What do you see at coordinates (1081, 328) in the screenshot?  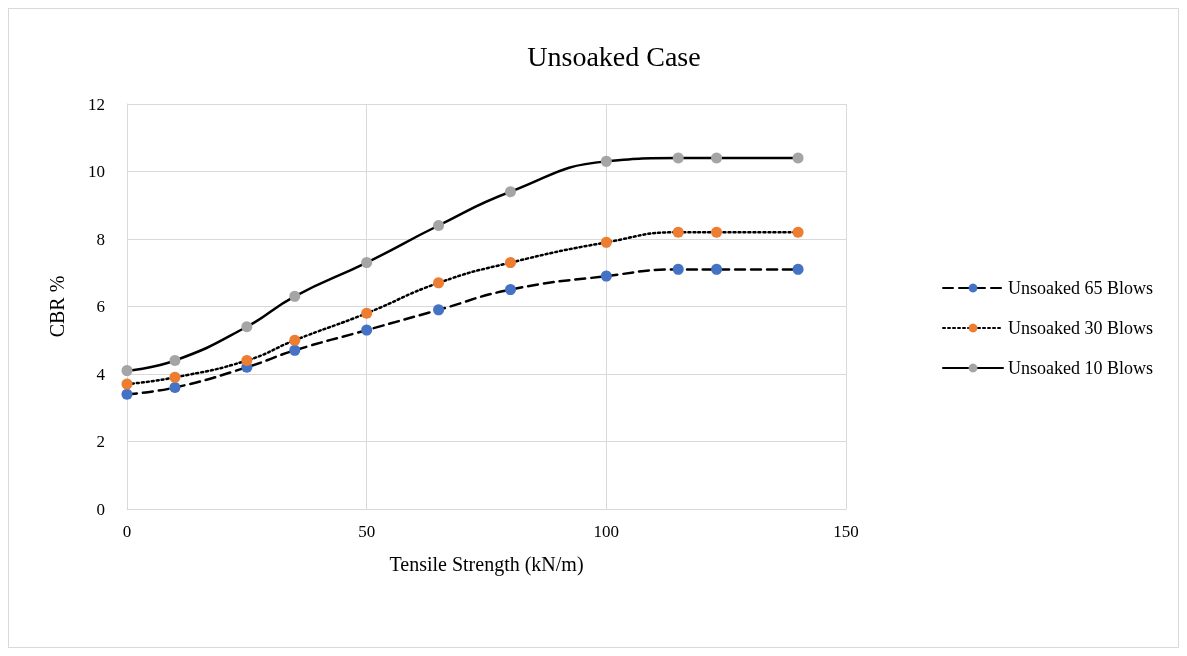 I see `legend-label: Unsoaked 30 Blows` at bounding box center [1081, 328].